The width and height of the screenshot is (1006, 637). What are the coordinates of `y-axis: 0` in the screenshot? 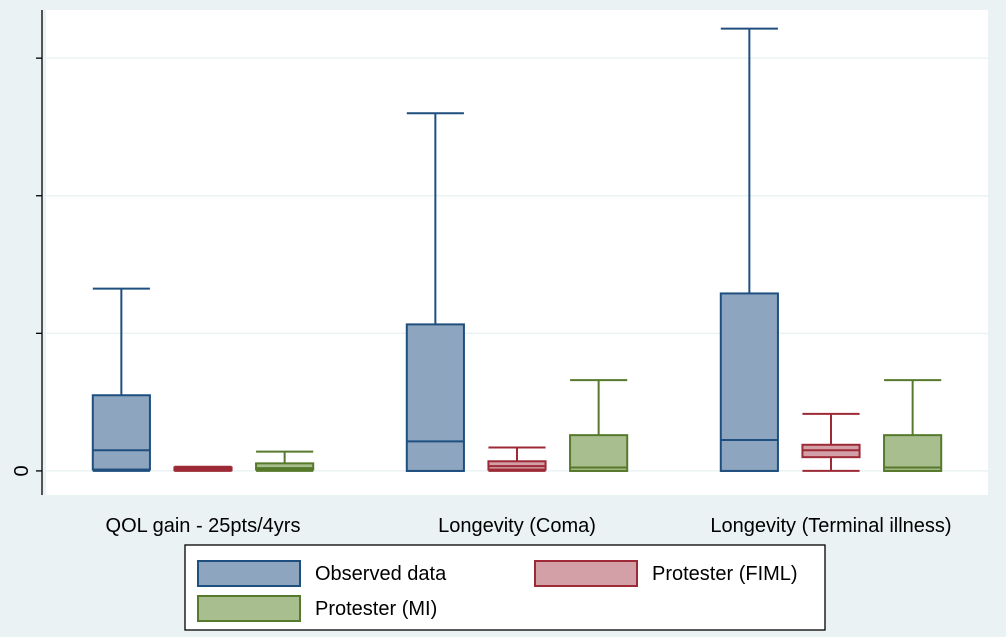 It's located at (27, 252).